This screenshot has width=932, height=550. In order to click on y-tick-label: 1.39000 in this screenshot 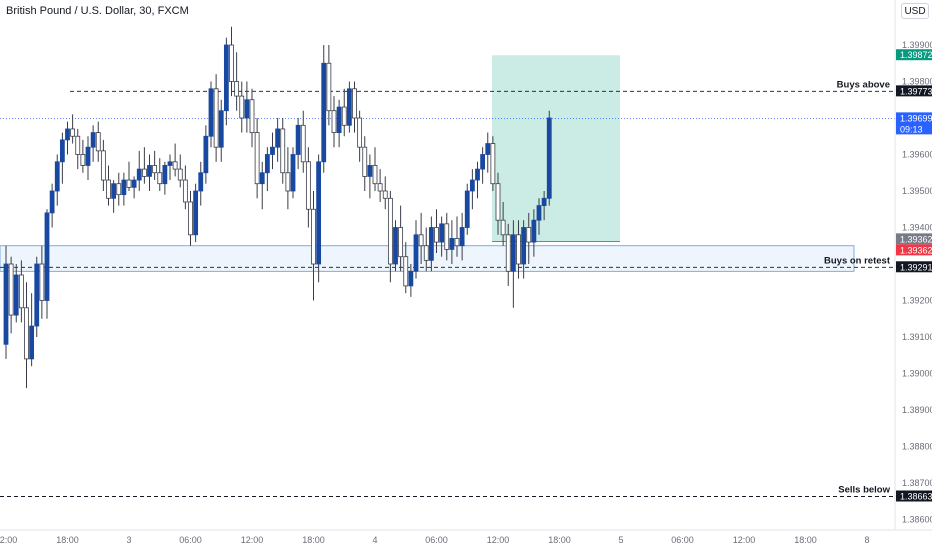, I will do `click(917, 374)`.